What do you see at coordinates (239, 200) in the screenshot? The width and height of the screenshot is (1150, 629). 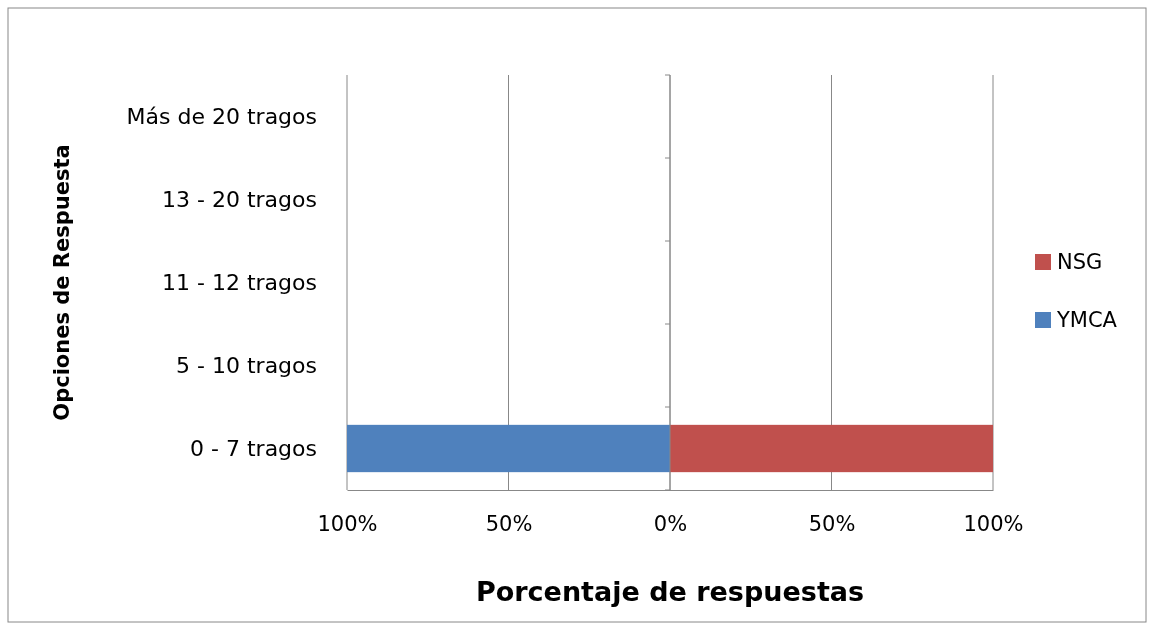 I see `y-tick-label: 13 - 20 tragos` at bounding box center [239, 200].